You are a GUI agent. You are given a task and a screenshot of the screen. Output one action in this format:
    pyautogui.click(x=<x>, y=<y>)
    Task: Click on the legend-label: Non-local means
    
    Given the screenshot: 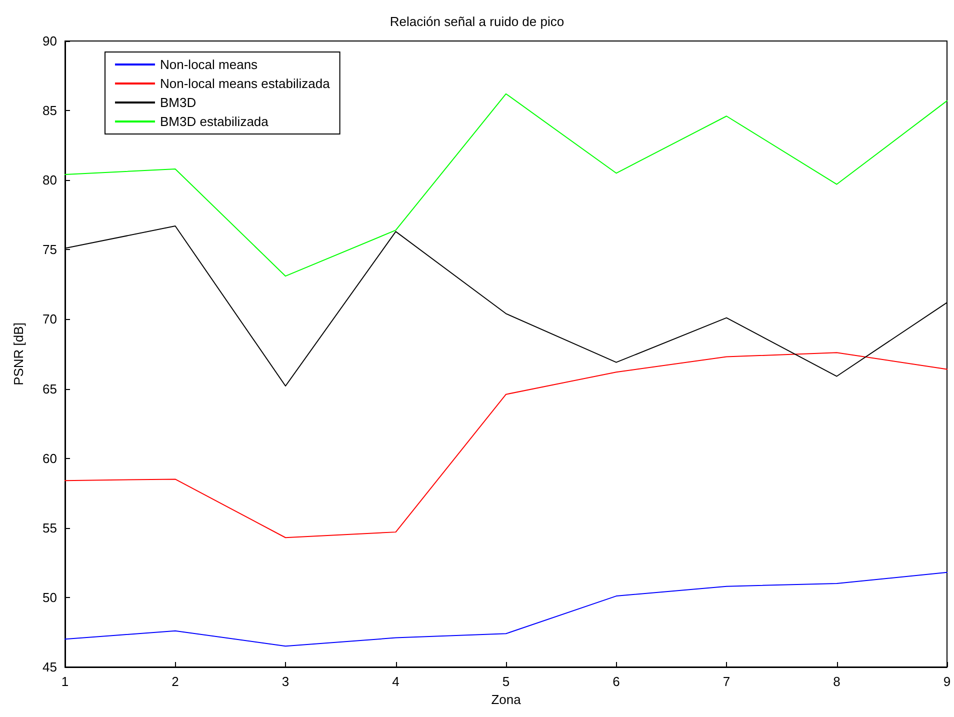 What is the action you would take?
    pyautogui.click(x=209, y=64)
    